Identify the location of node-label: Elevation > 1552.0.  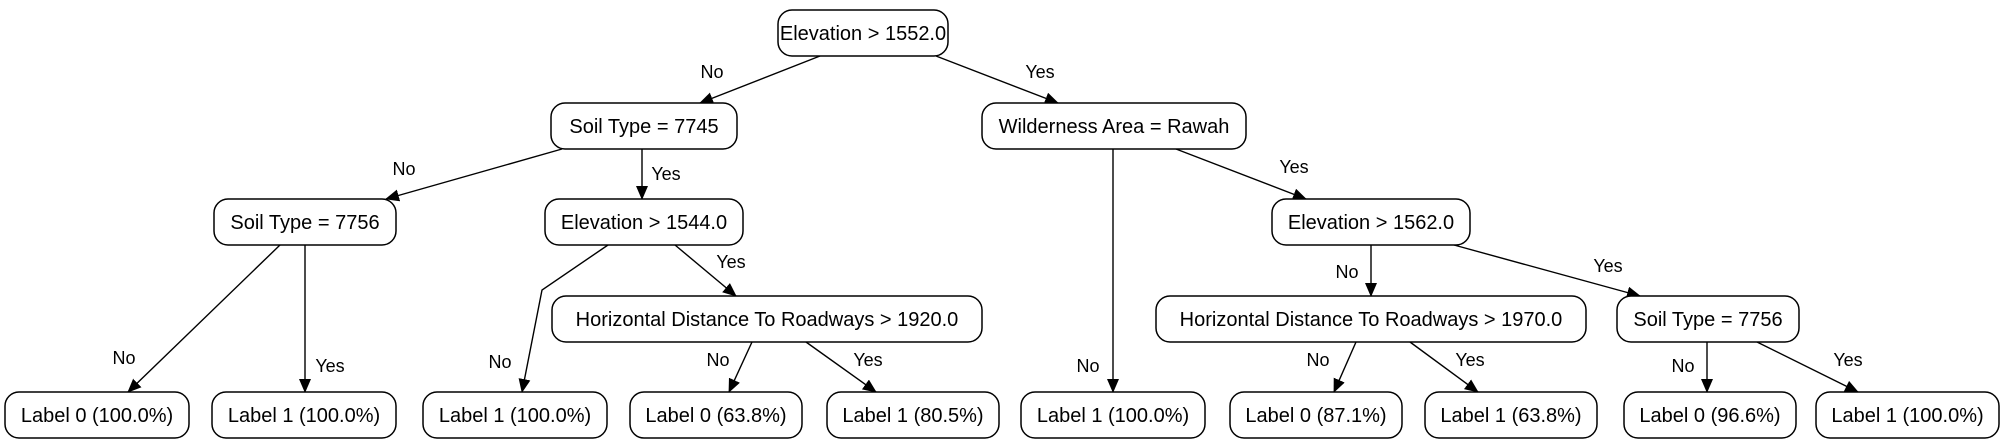
(863, 34).